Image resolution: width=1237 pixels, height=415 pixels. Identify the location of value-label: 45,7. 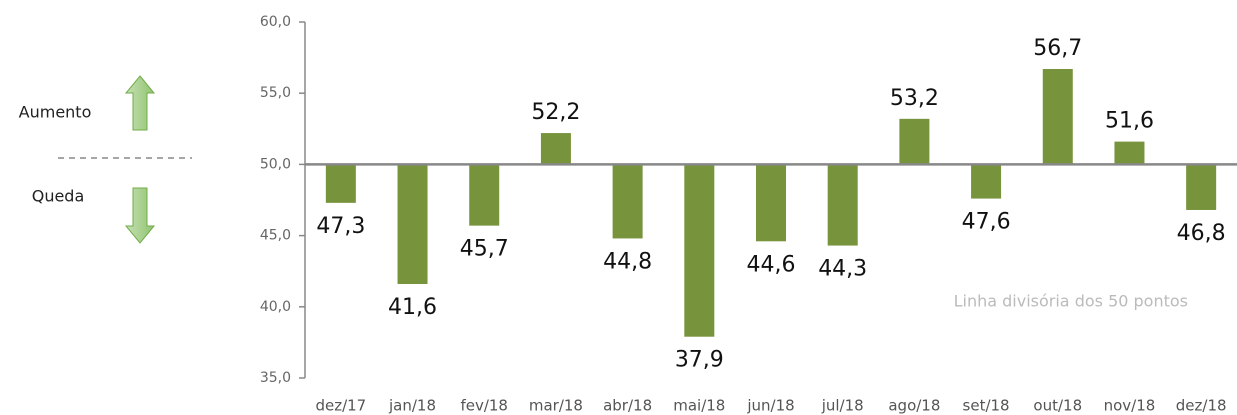
(484, 249).